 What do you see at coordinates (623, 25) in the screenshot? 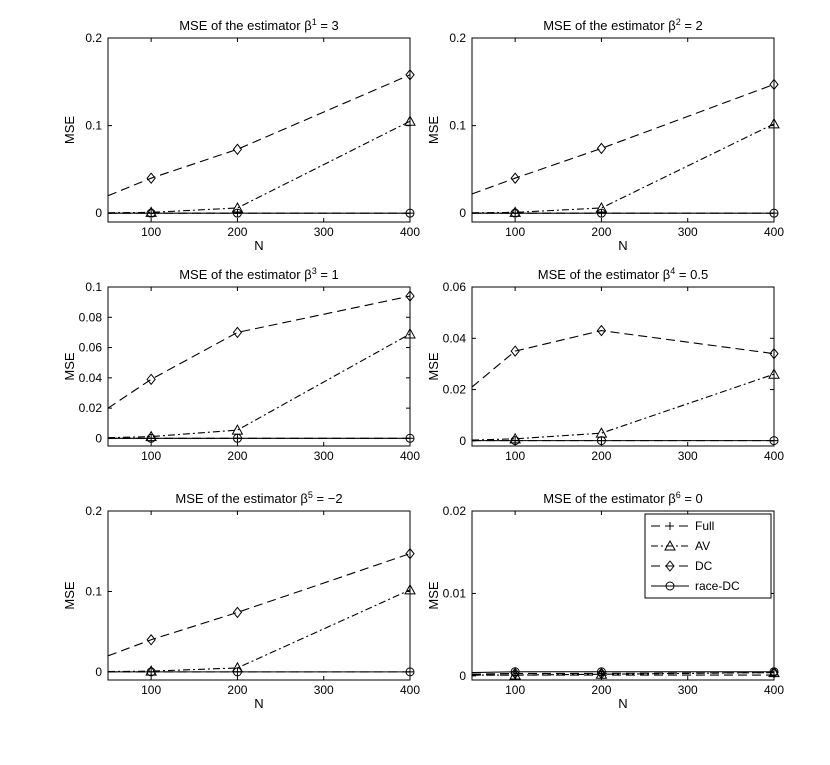
I see `subplot-title: MSE of the estimator β2 = 2` at bounding box center [623, 25].